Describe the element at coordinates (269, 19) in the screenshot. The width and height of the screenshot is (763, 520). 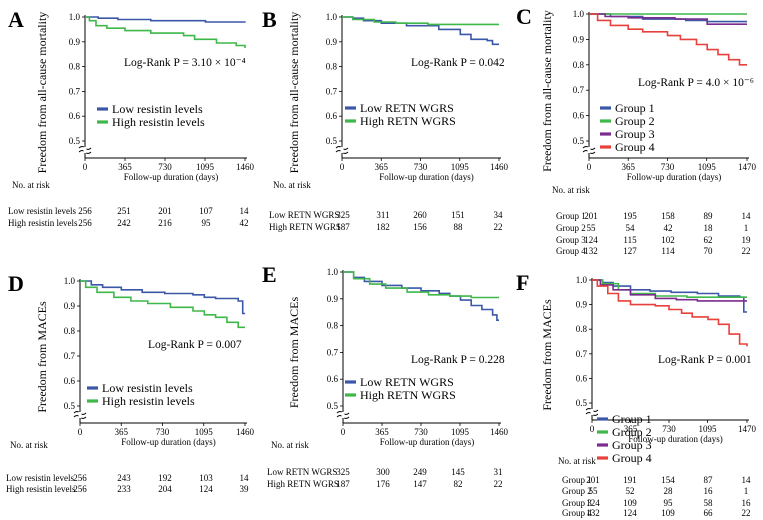
I see `panel-letter: B` at that location.